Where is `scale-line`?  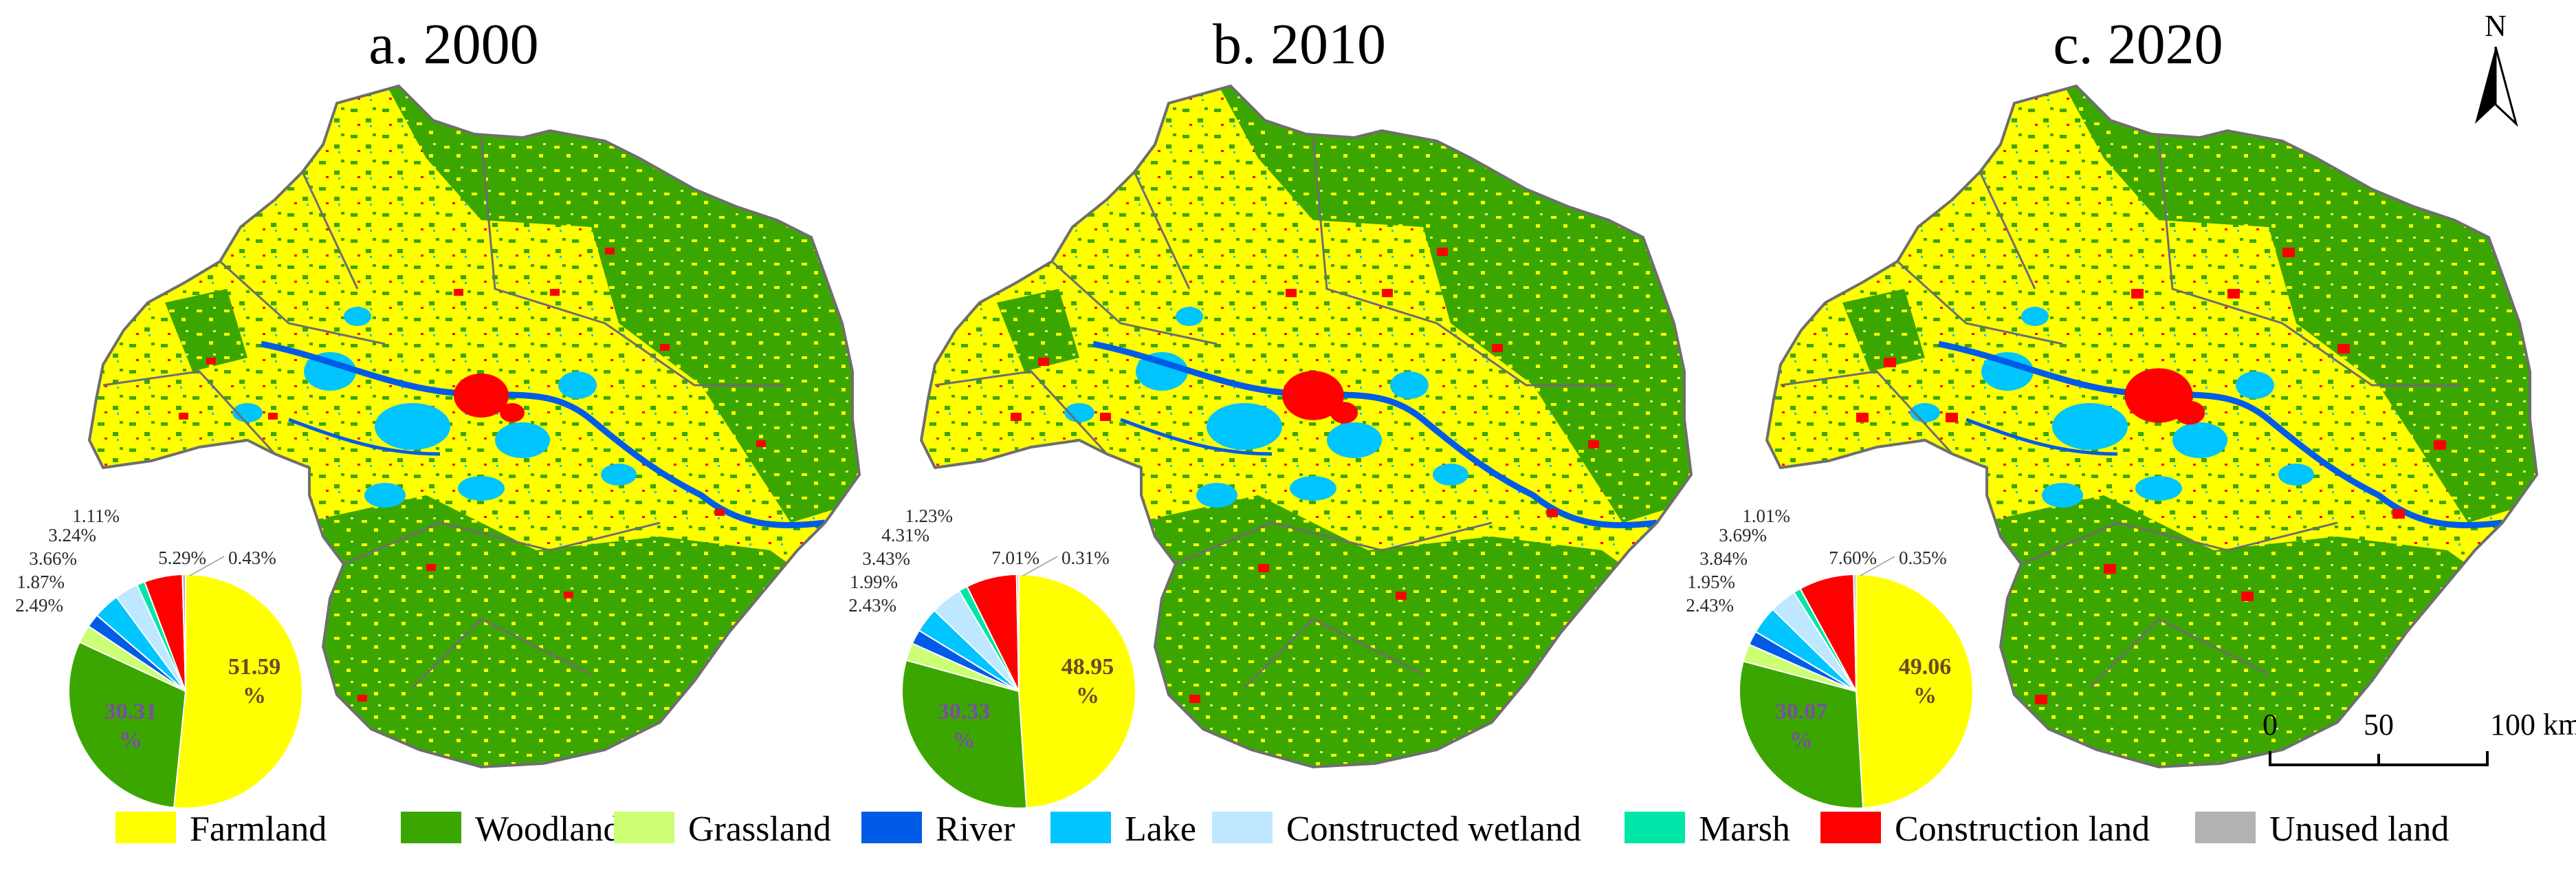 scale-line is located at coordinates (2379, 759).